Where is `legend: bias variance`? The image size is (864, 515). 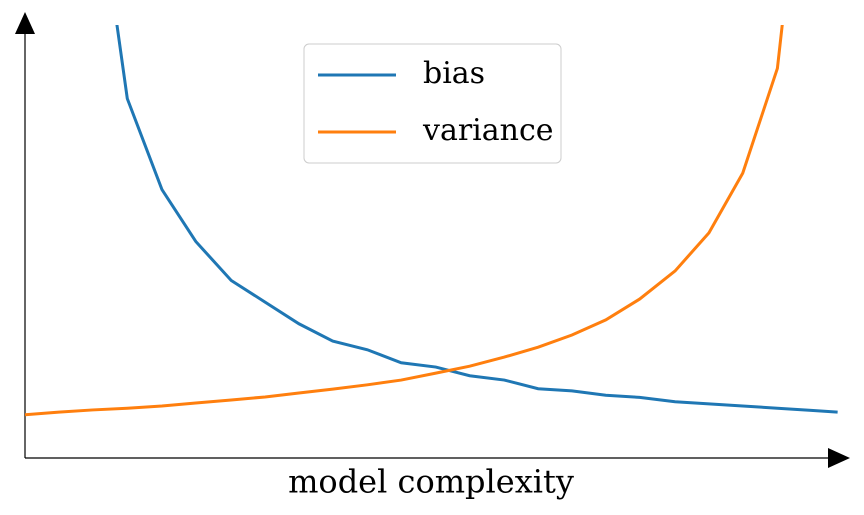 legend: bias variance is located at coordinates (432, 103).